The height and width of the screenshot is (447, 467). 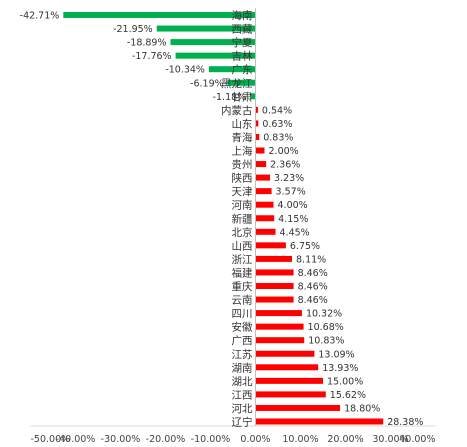 I want to click on category-label-26: 湖南, so click(x=242, y=367).